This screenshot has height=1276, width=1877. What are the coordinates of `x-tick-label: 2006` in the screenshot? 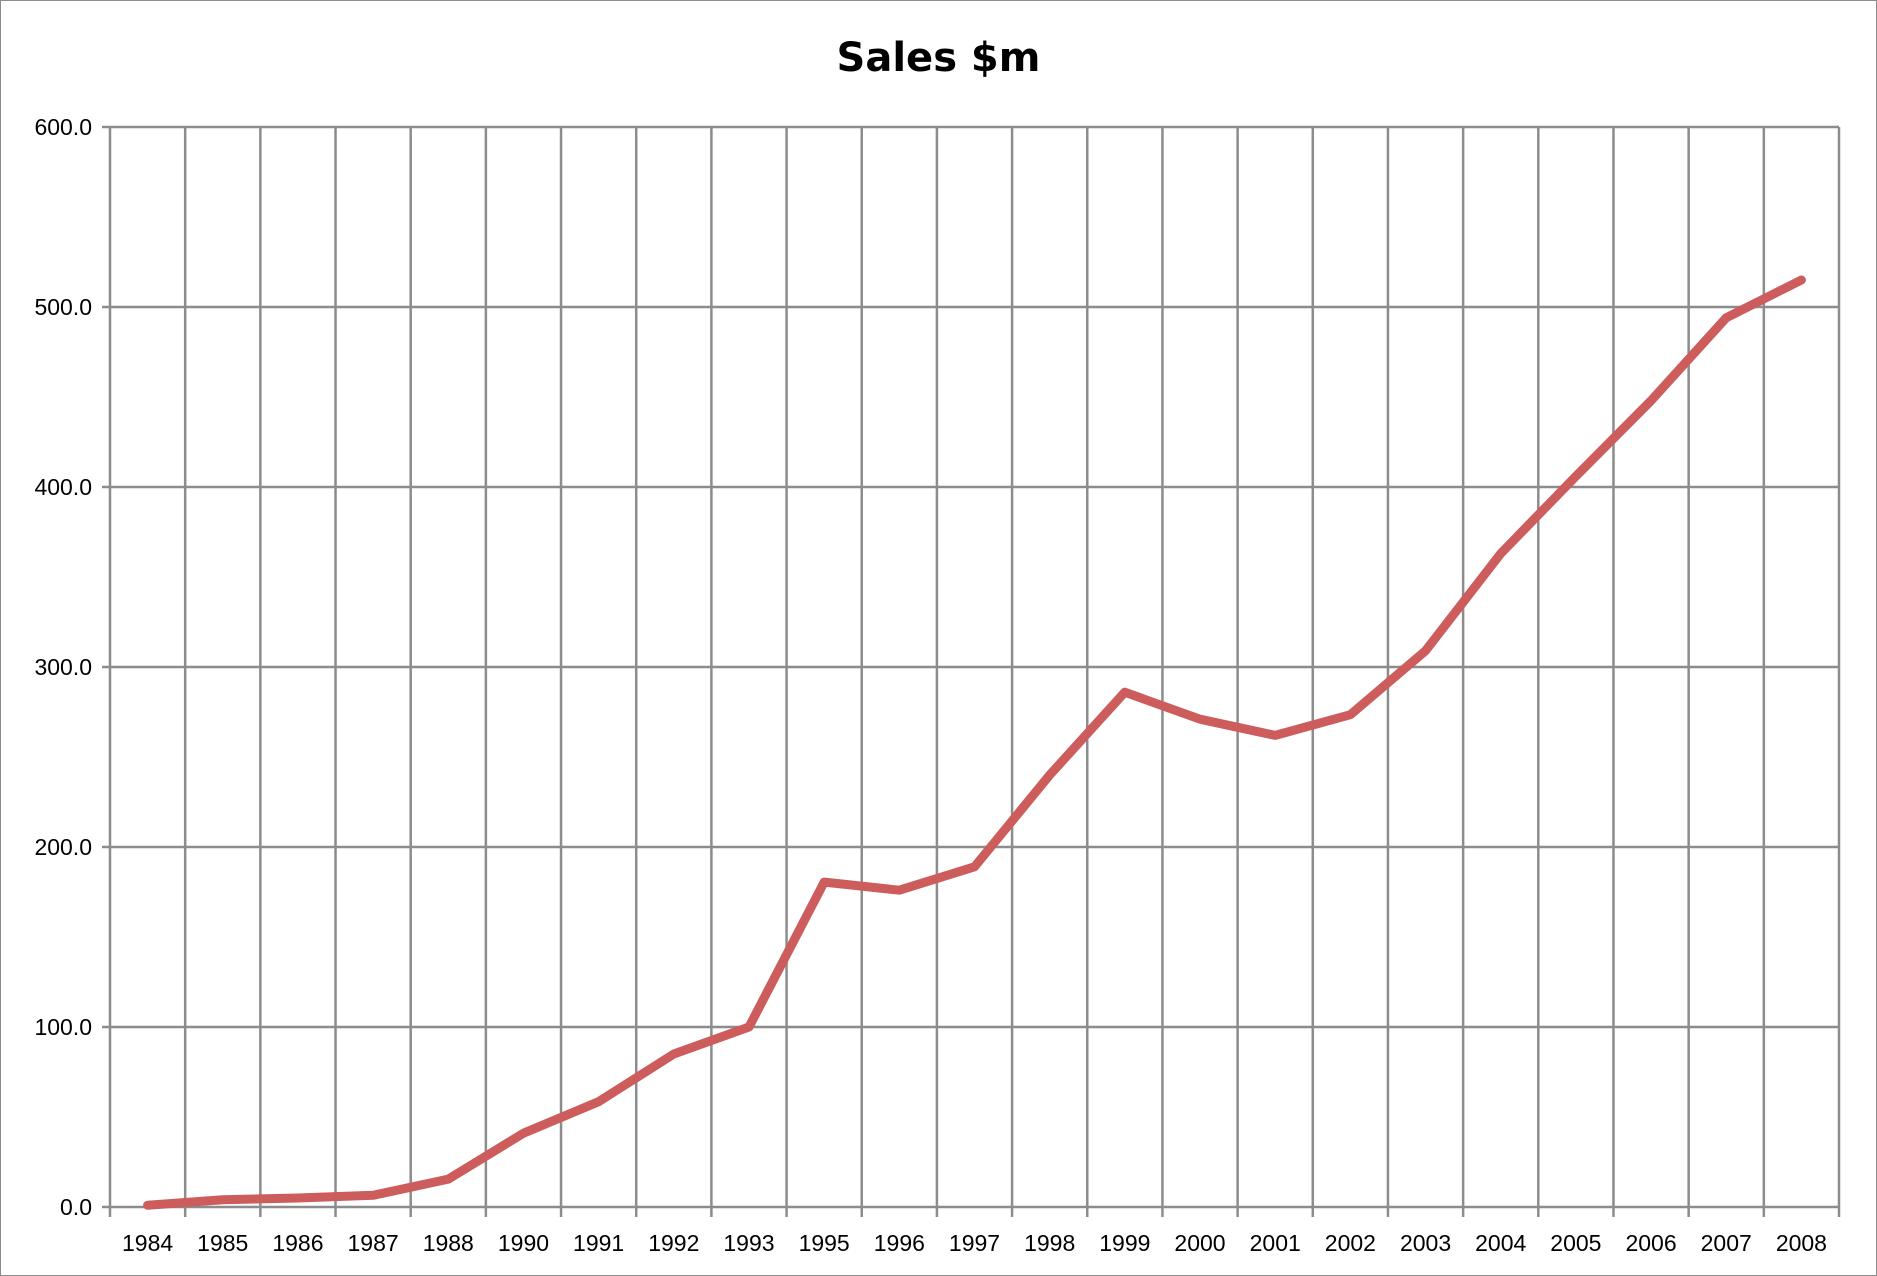 It's located at (1650, 1243).